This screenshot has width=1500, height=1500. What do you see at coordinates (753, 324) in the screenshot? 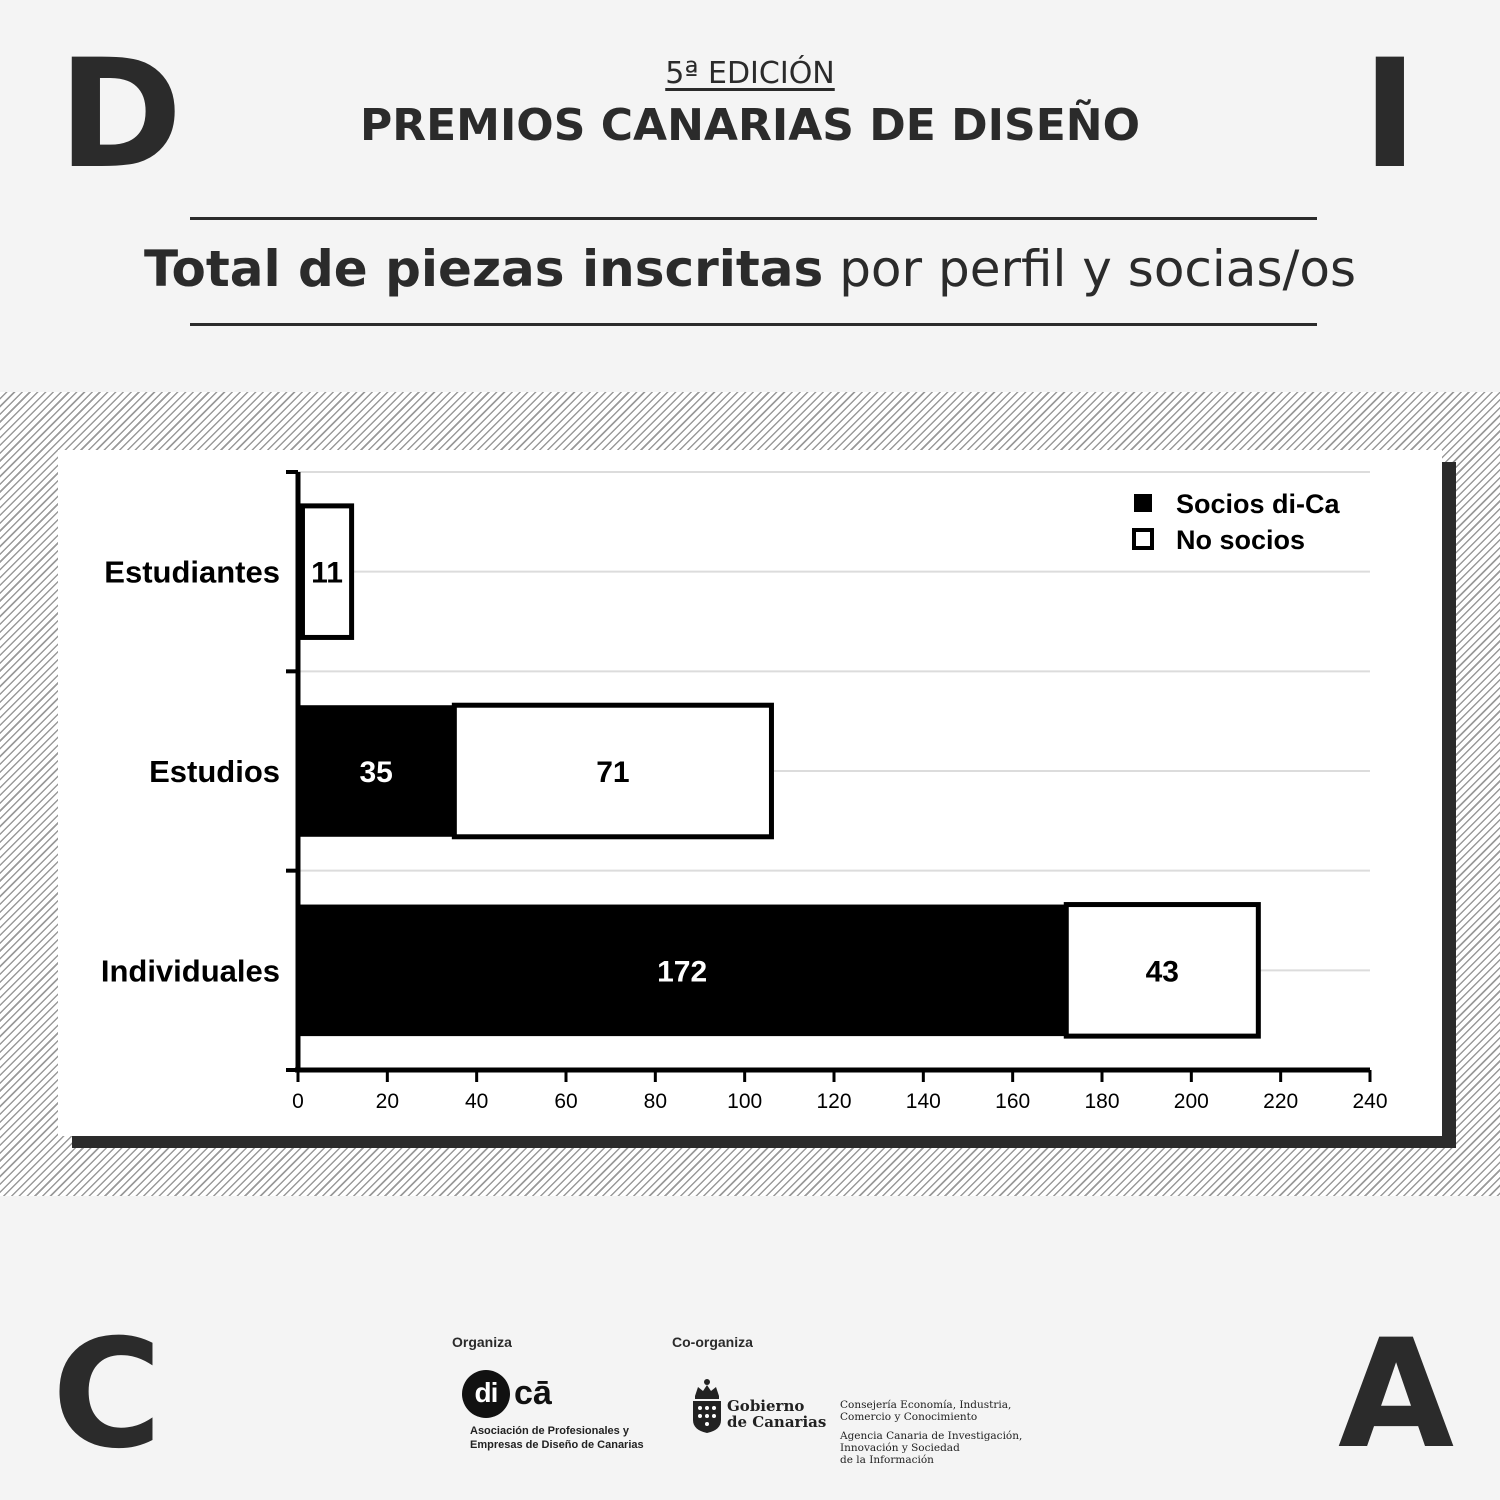
I see `title-rule-bottom` at bounding box center [753, 324].